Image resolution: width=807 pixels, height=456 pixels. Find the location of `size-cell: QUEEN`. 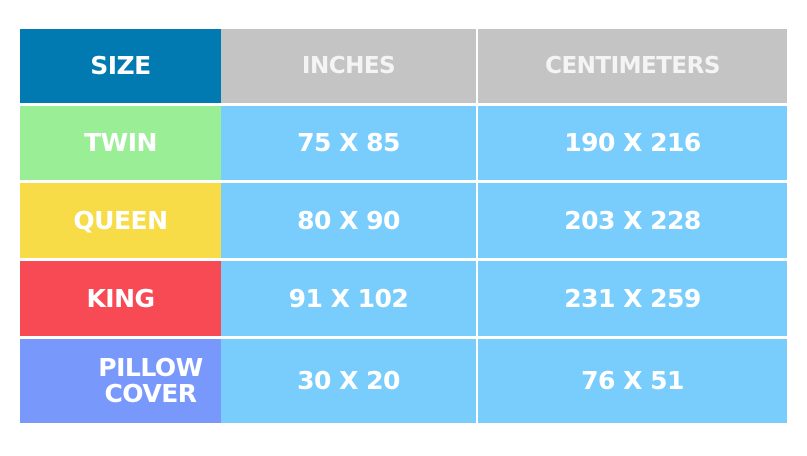

size-cell: QUEEN is located at coordinates (120, 220).